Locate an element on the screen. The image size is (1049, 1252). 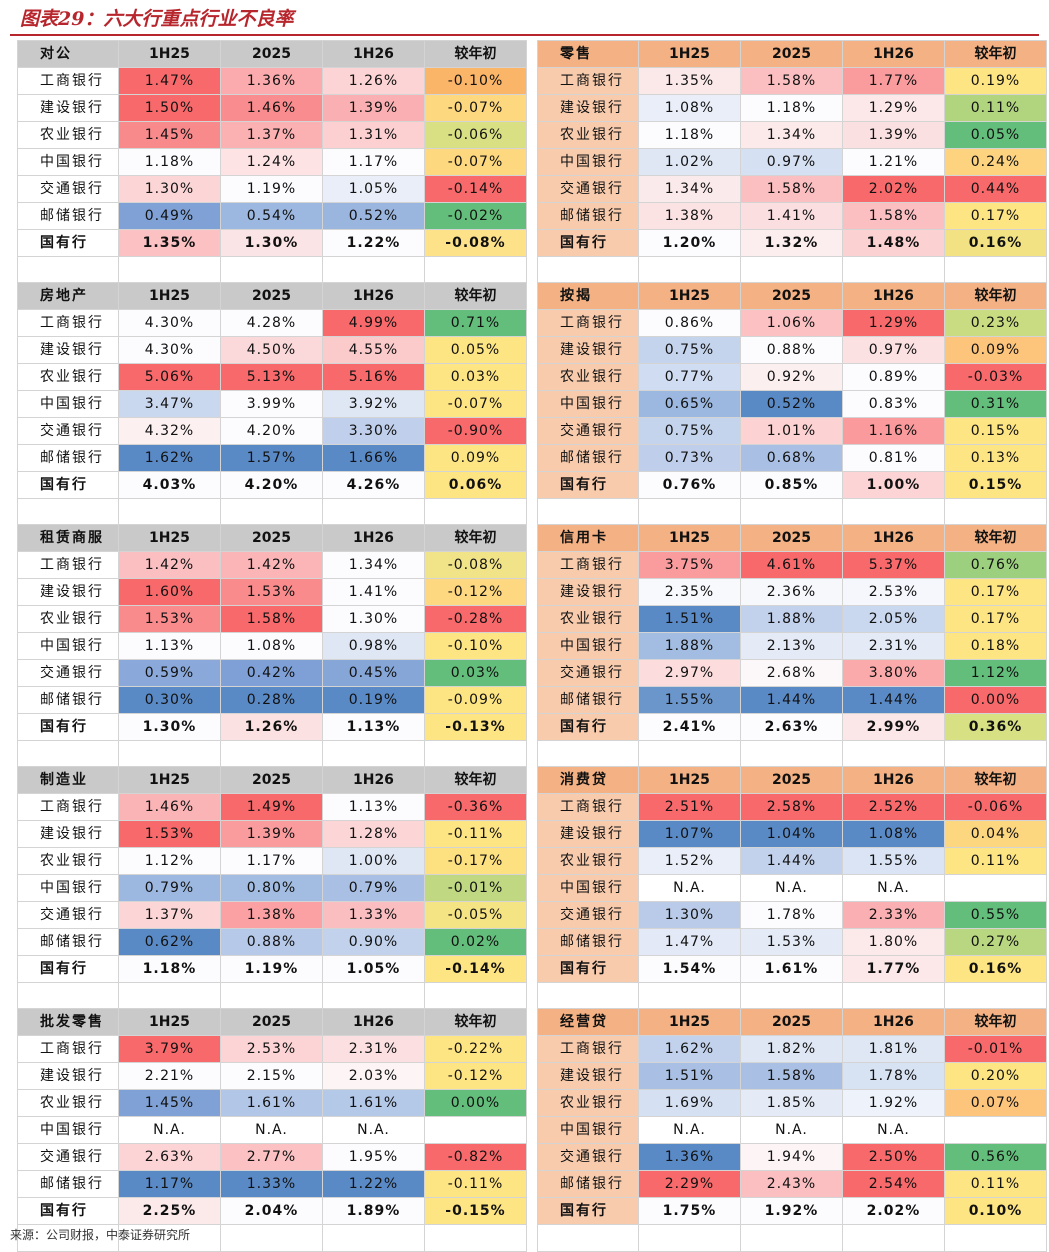
value-cell: -0.90% is located at coordinates (475, 431).